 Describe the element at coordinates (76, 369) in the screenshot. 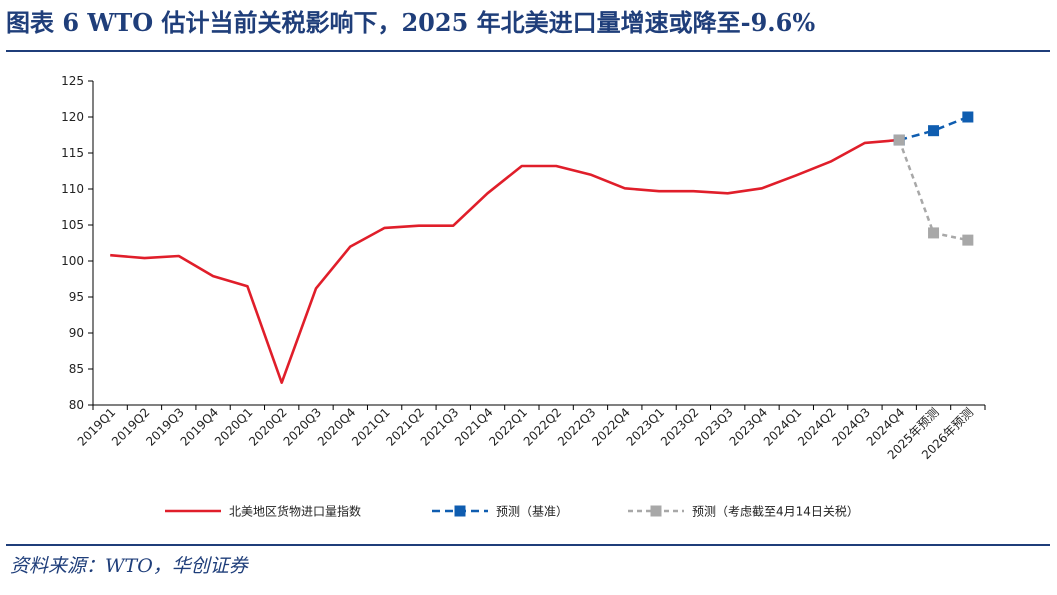

I see `y-tick-label: 85` at that location.